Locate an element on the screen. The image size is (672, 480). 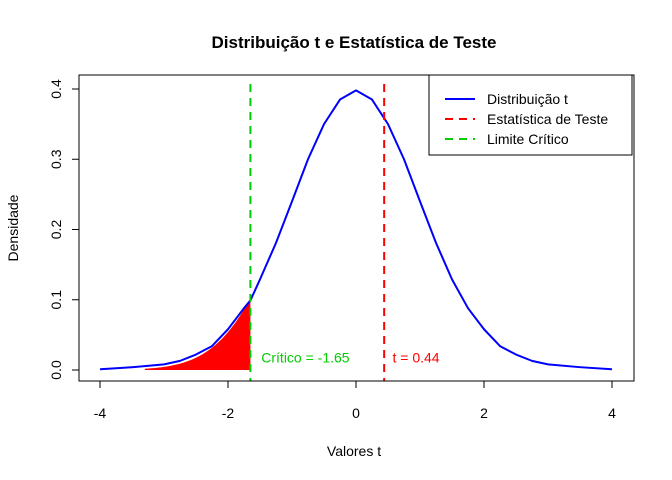
y-tick-label: 0.2 is located at coordinates (56, 230).